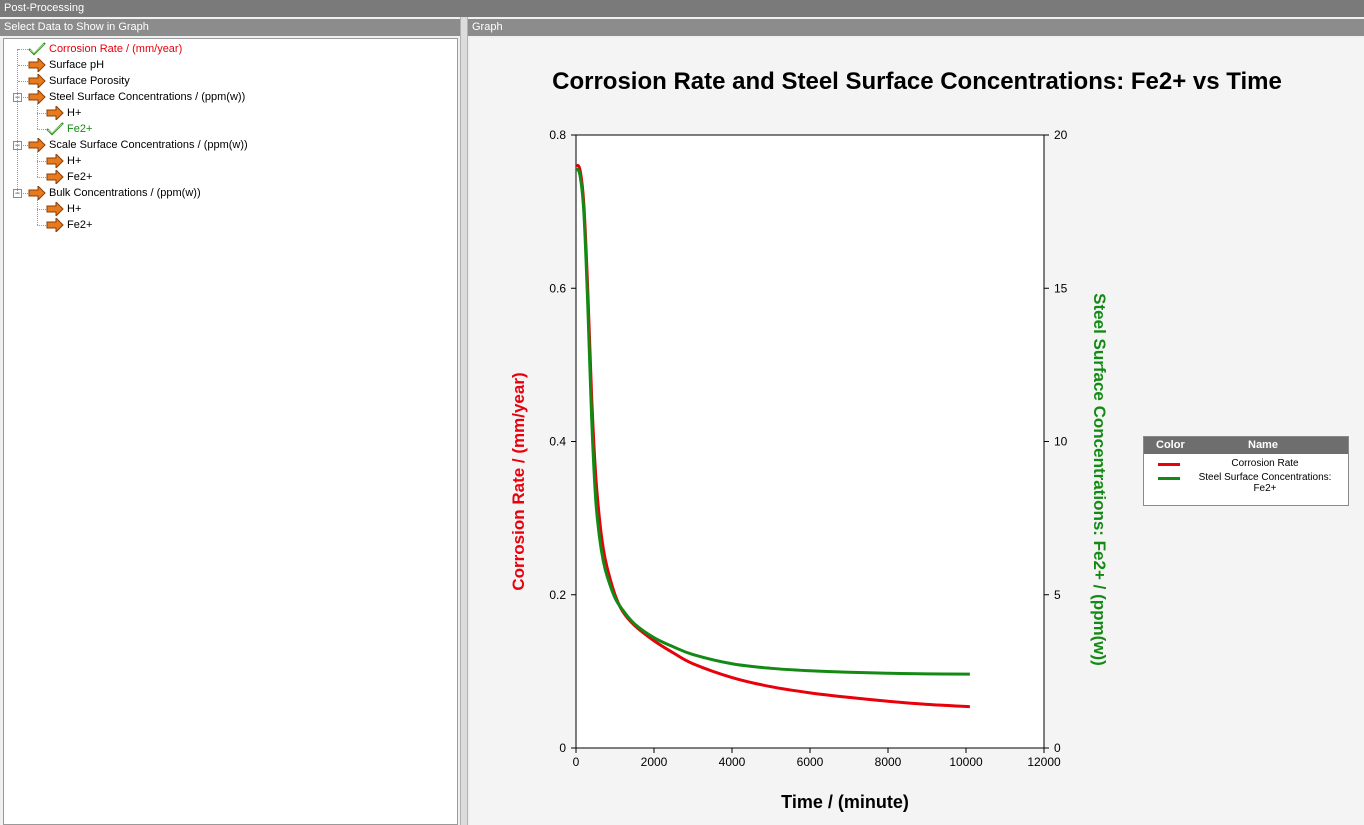 The image size is (1364, 825). I want to click on y-tick-label: 0.2, so click(557, 595).